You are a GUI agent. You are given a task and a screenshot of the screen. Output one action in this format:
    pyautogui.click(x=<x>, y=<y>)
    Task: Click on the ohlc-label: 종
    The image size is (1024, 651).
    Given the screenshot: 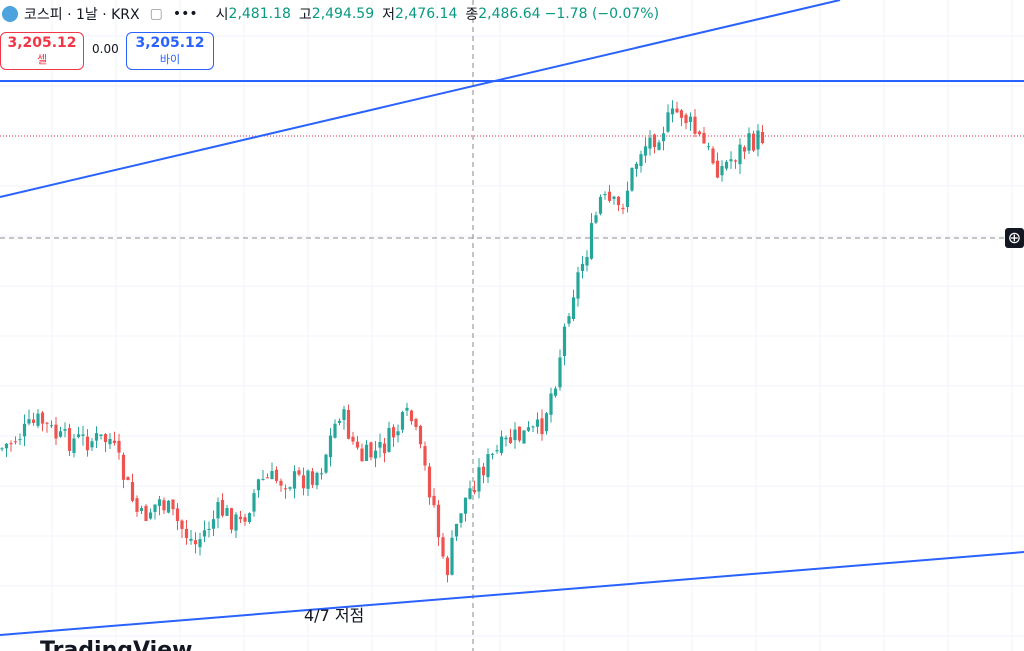 What is the action you would take?
    pyautogui.click(x=472, y=15)
    